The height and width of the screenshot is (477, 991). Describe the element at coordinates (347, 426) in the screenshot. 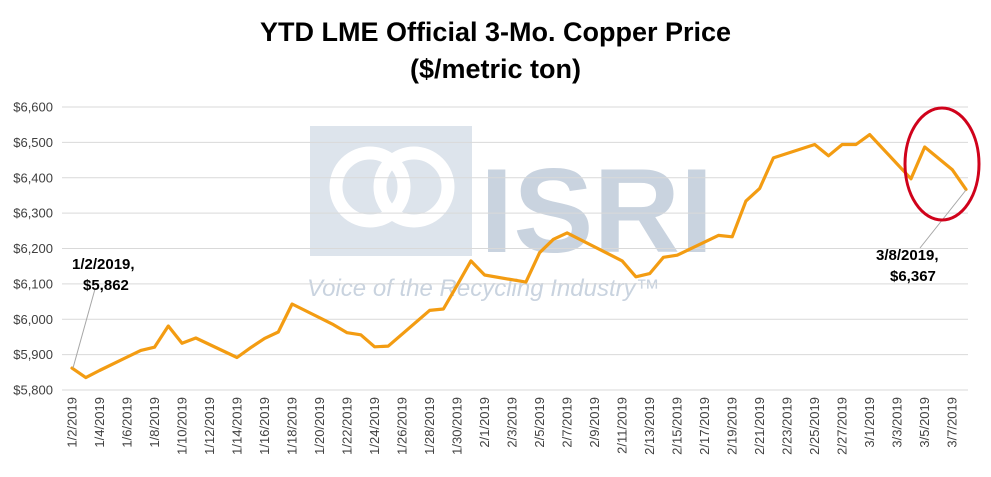

I see `x-tick-label: 1/22/2019` at that location.